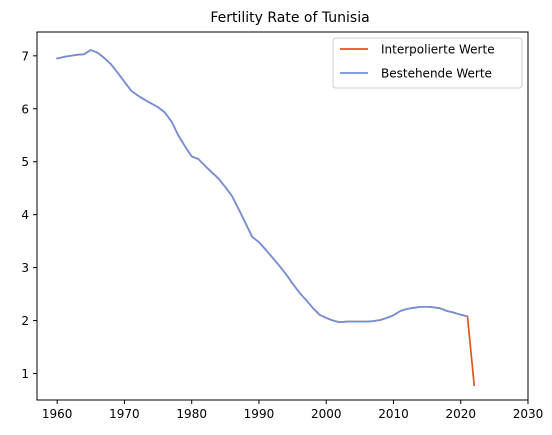 This screenshot has width=552, height=435. Describe the element at coordinates (292, 410) in the screenshot. I see `x-axis: 1960 1970 1980 1990 2000 2010 2020 2030` at that location.